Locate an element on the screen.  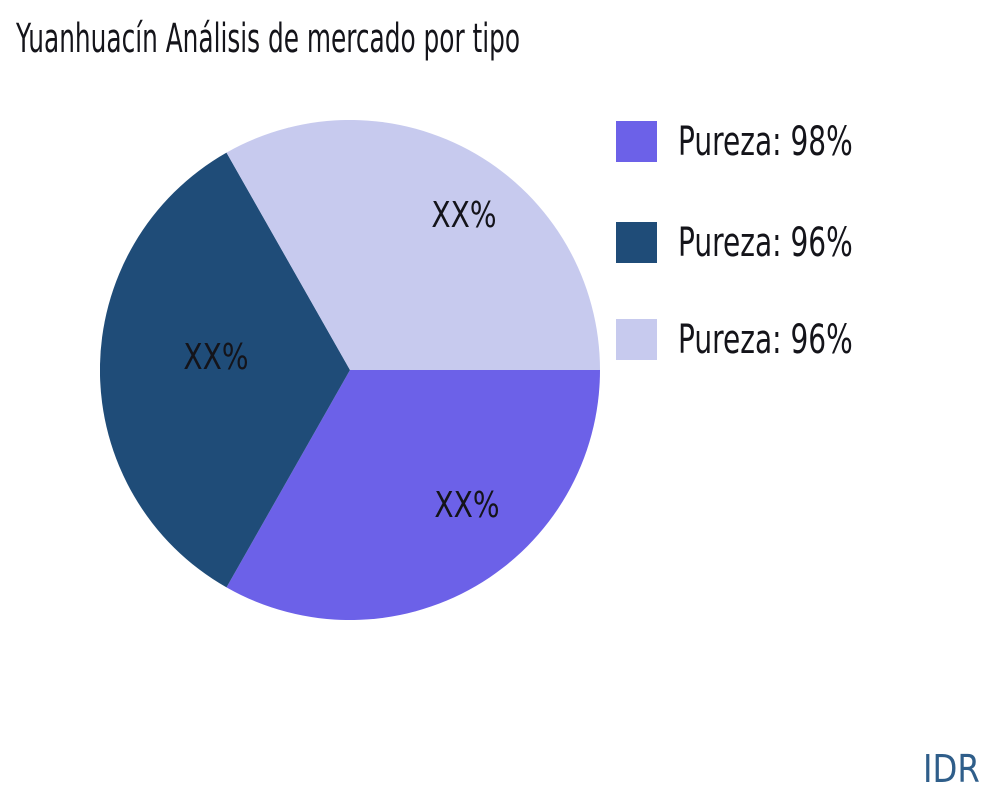
pie-slice-pureza-96-navy is located at coordinates (225, 370).